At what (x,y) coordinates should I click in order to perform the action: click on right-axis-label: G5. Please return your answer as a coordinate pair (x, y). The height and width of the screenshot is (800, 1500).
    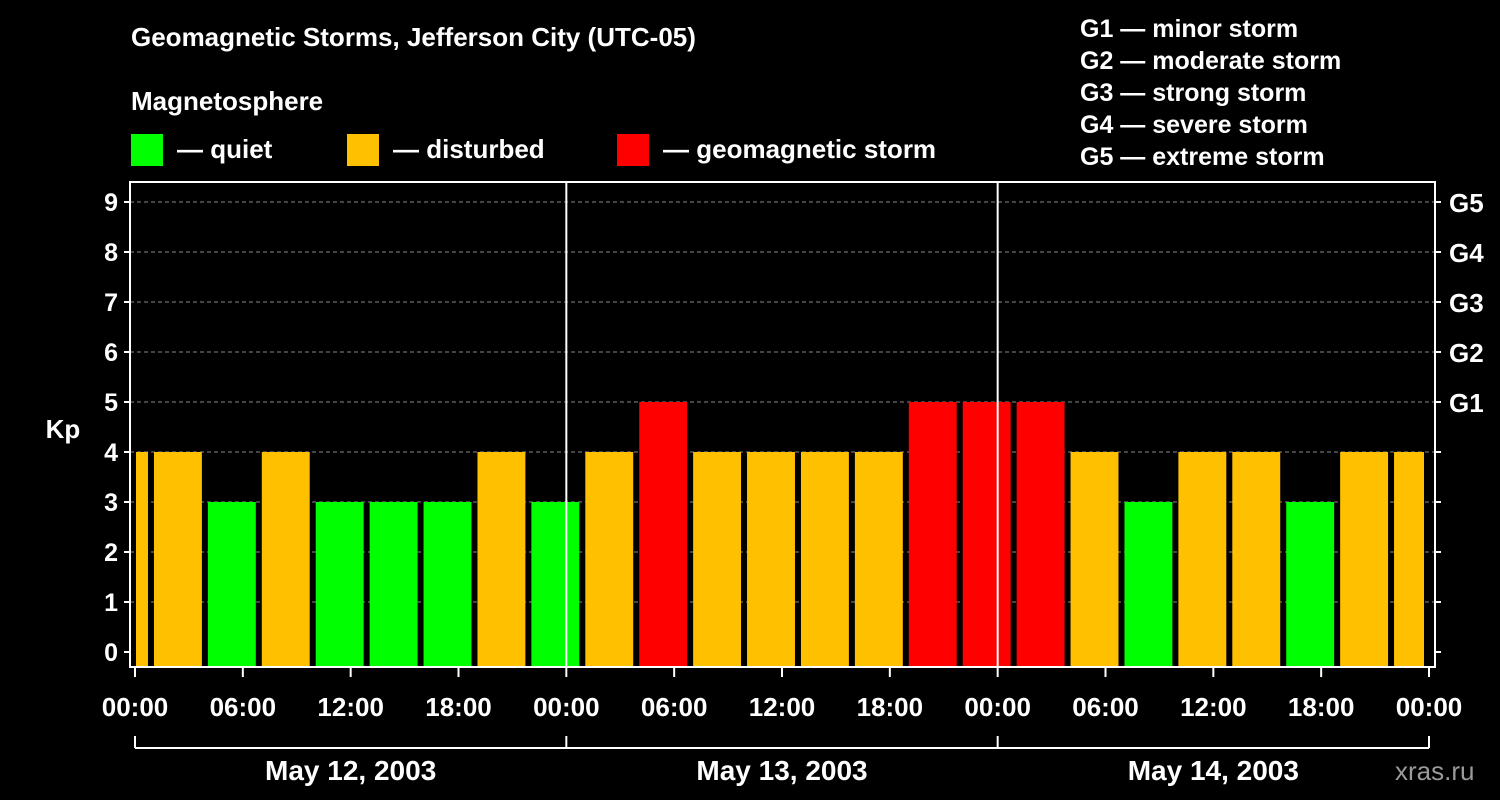
    Looking at the image, I should click on (1466, 203).